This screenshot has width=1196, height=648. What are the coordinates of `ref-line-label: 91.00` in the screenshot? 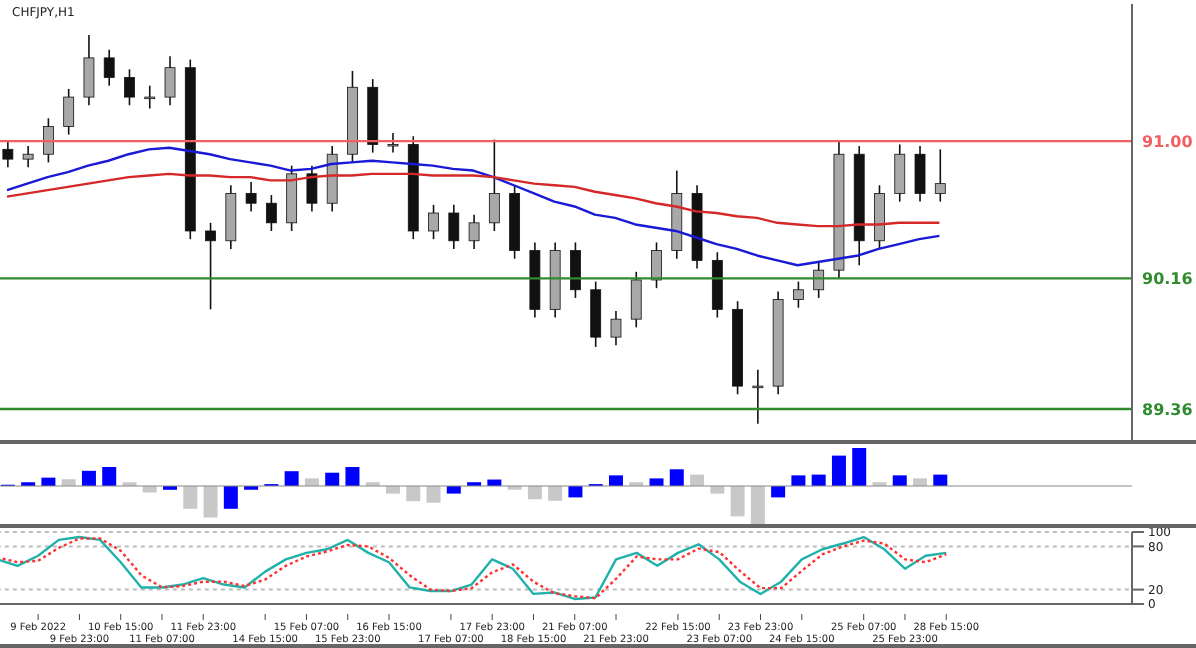 It's located at (1168, 141).